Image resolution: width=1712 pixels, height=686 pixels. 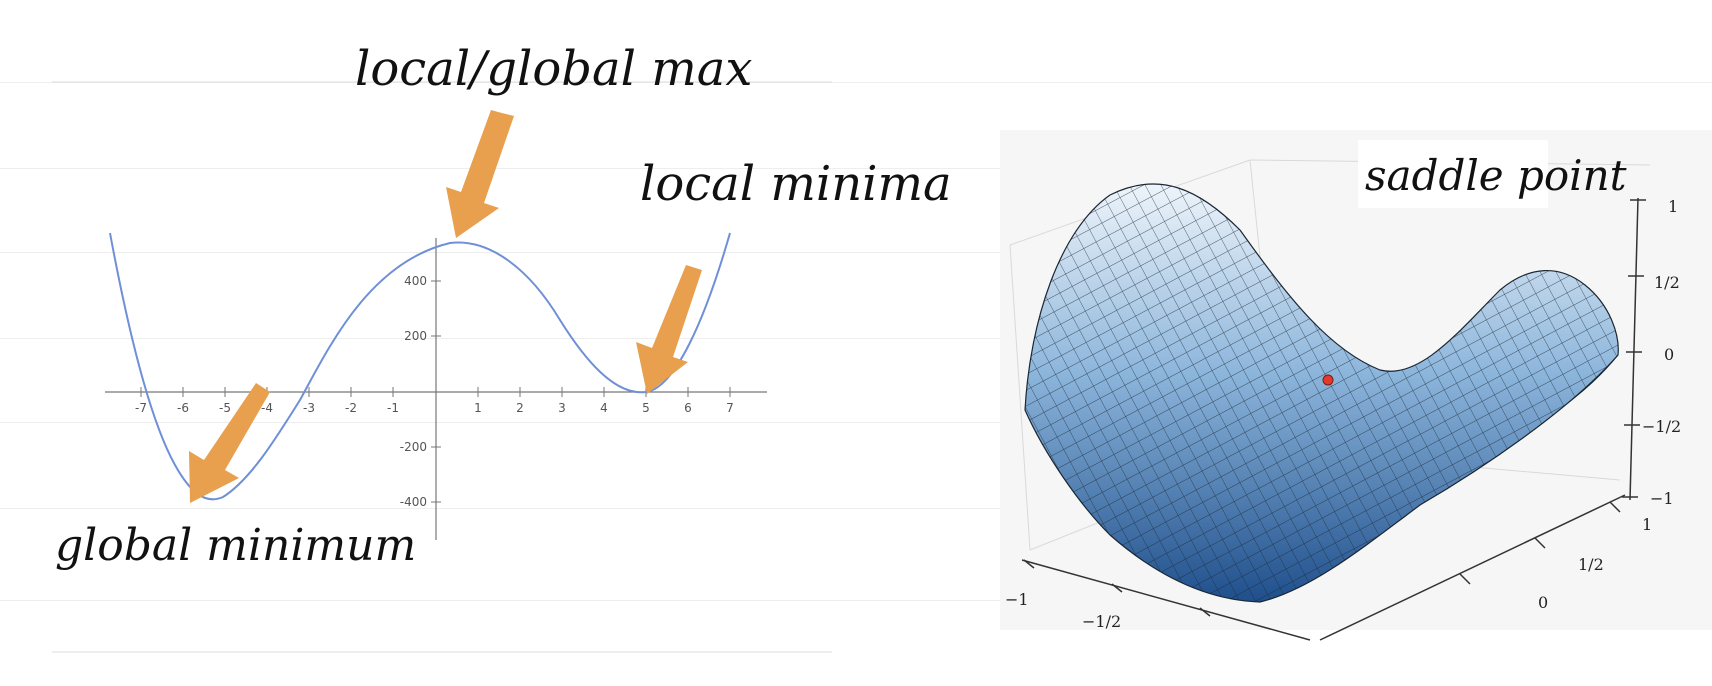 What do you see at coordinates (1543, 602) in the screenshot?
I see `y-tick-label-3d: 0` at bounding box center [1543, 602].